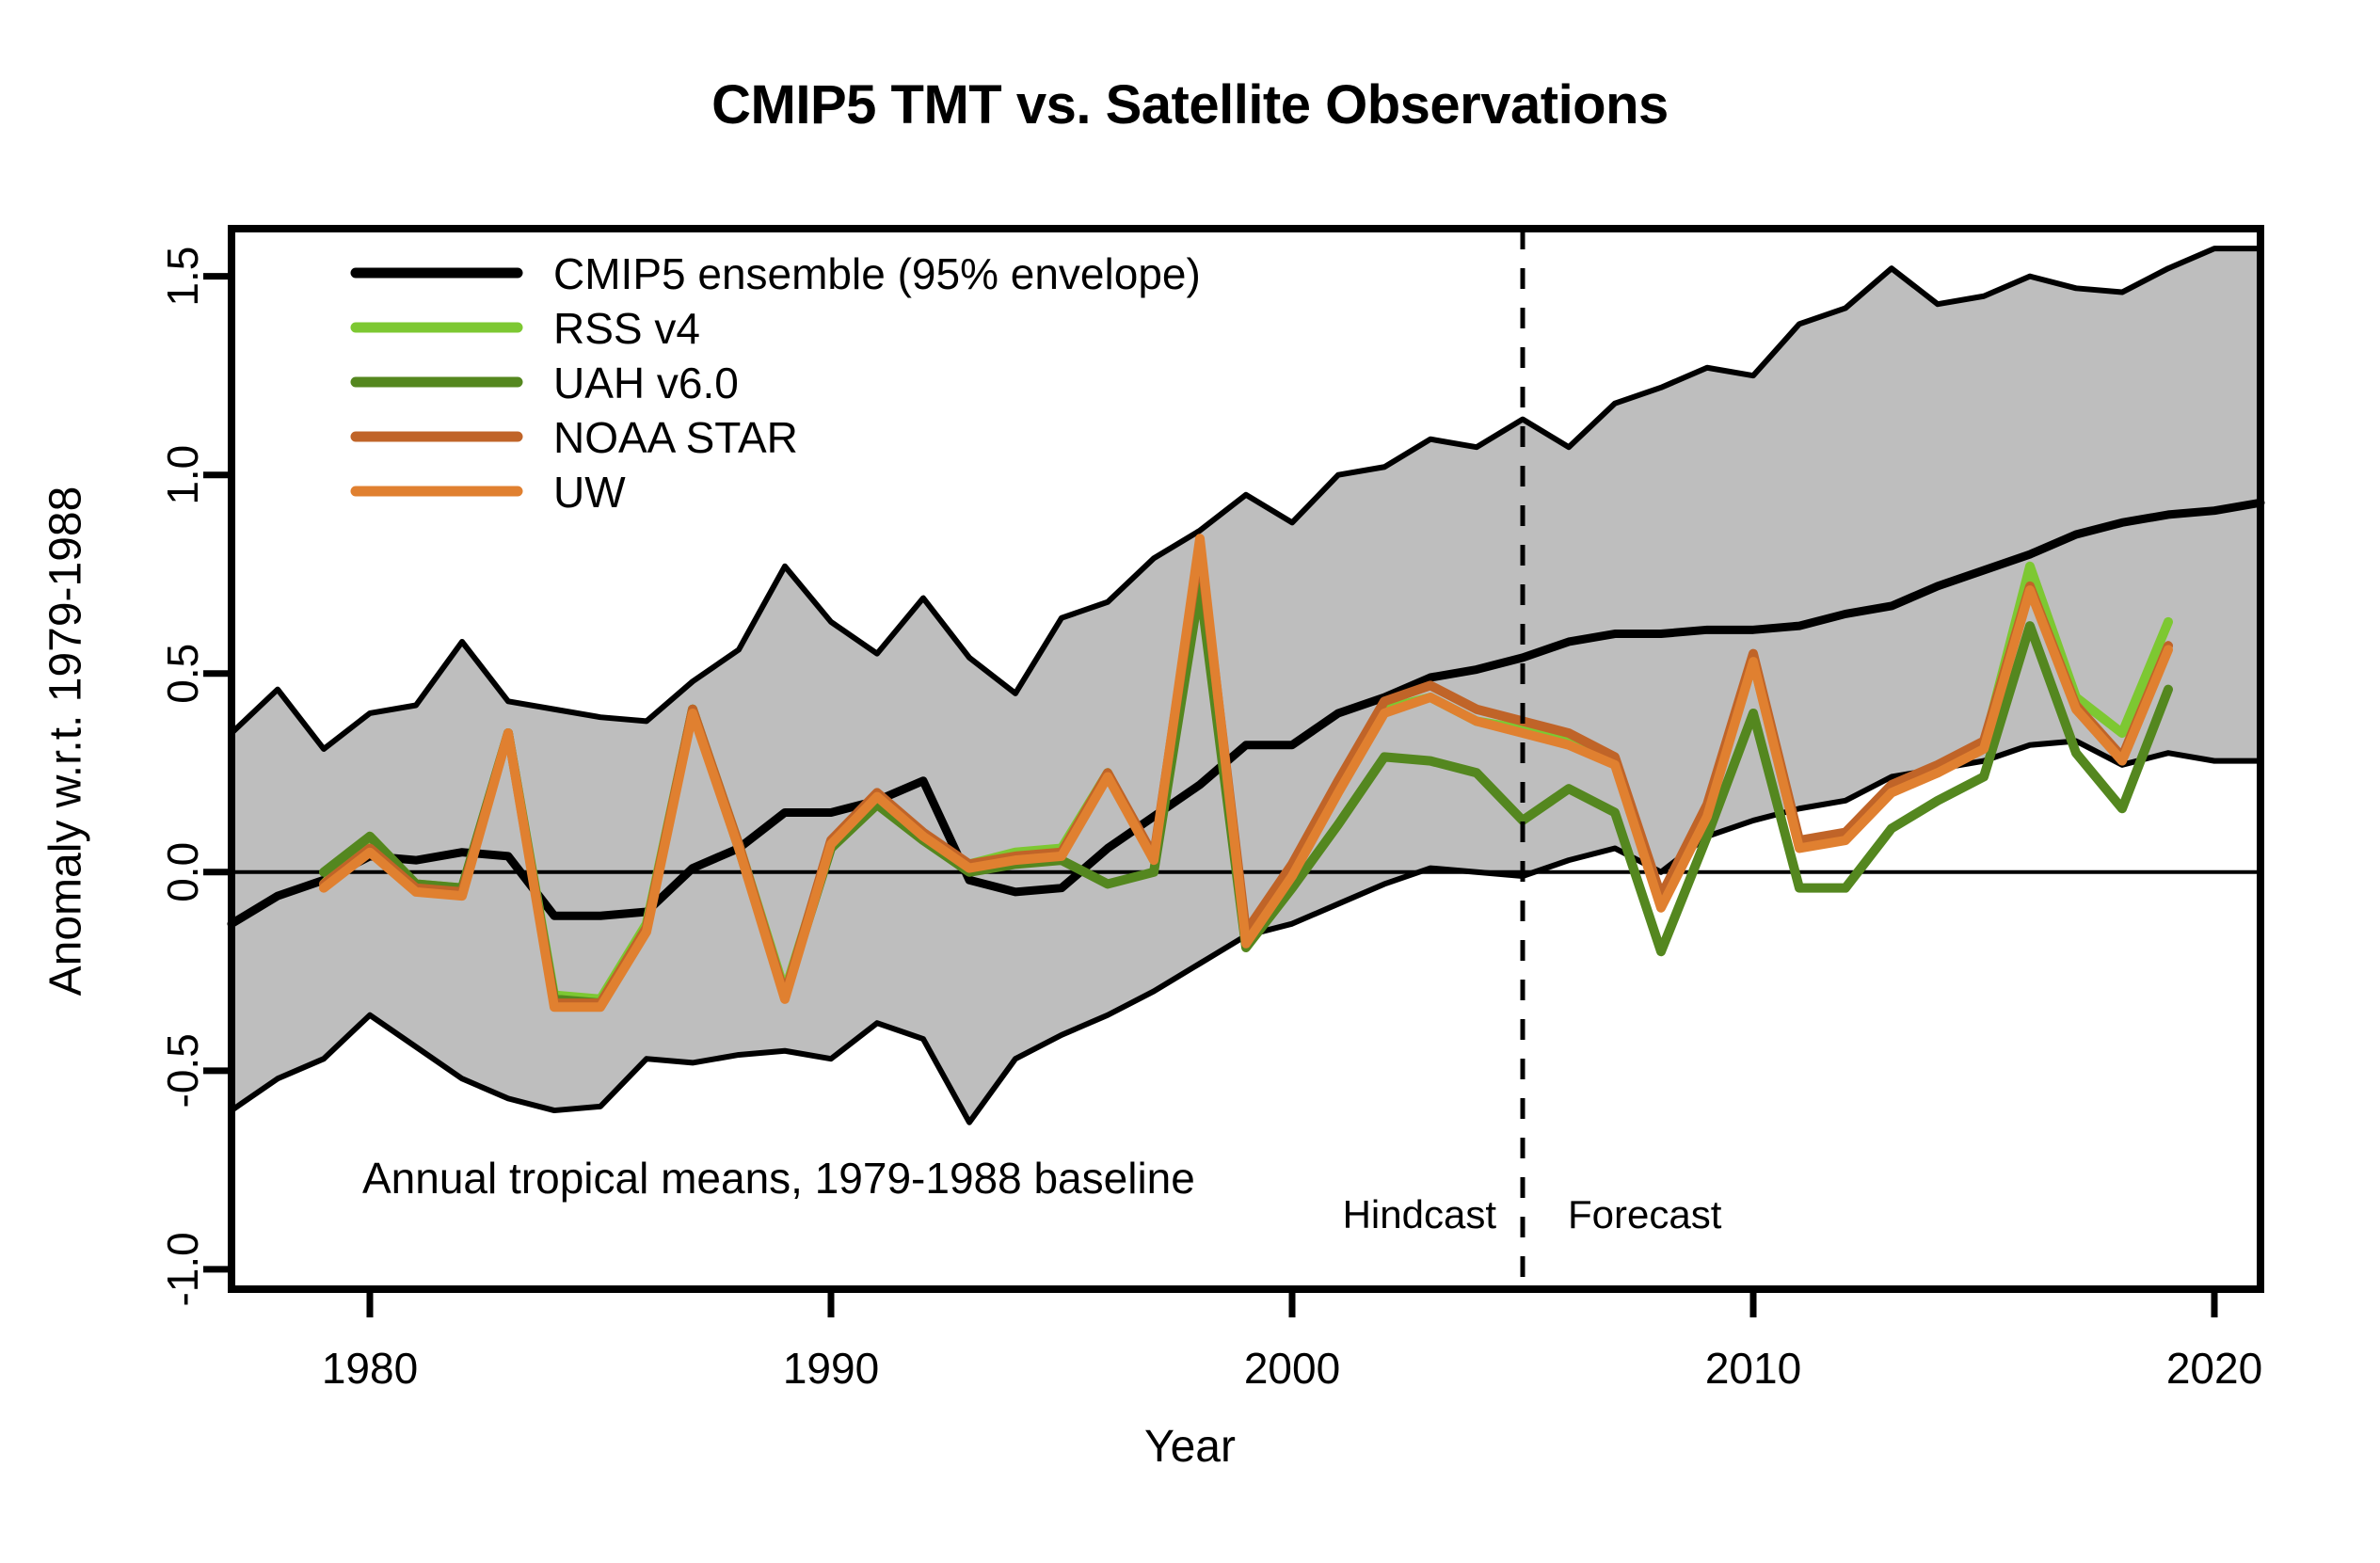  Describe the element at coordinates (182, 475) in the screenshot. I see `y-tick-label: 1.0` at that location.